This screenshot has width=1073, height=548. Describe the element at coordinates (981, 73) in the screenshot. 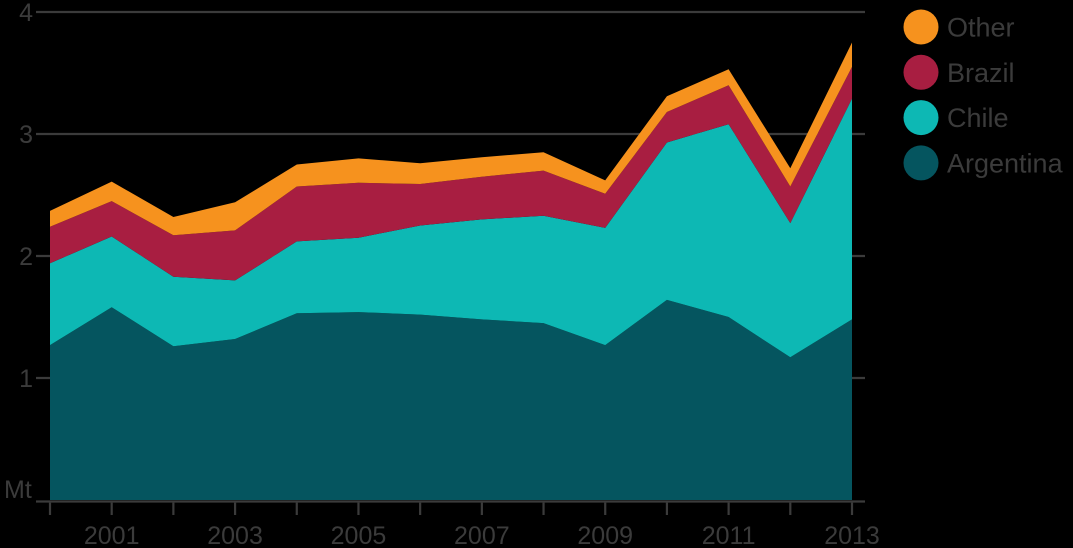

I see `legend-label-brazil: Brazil` at that location.